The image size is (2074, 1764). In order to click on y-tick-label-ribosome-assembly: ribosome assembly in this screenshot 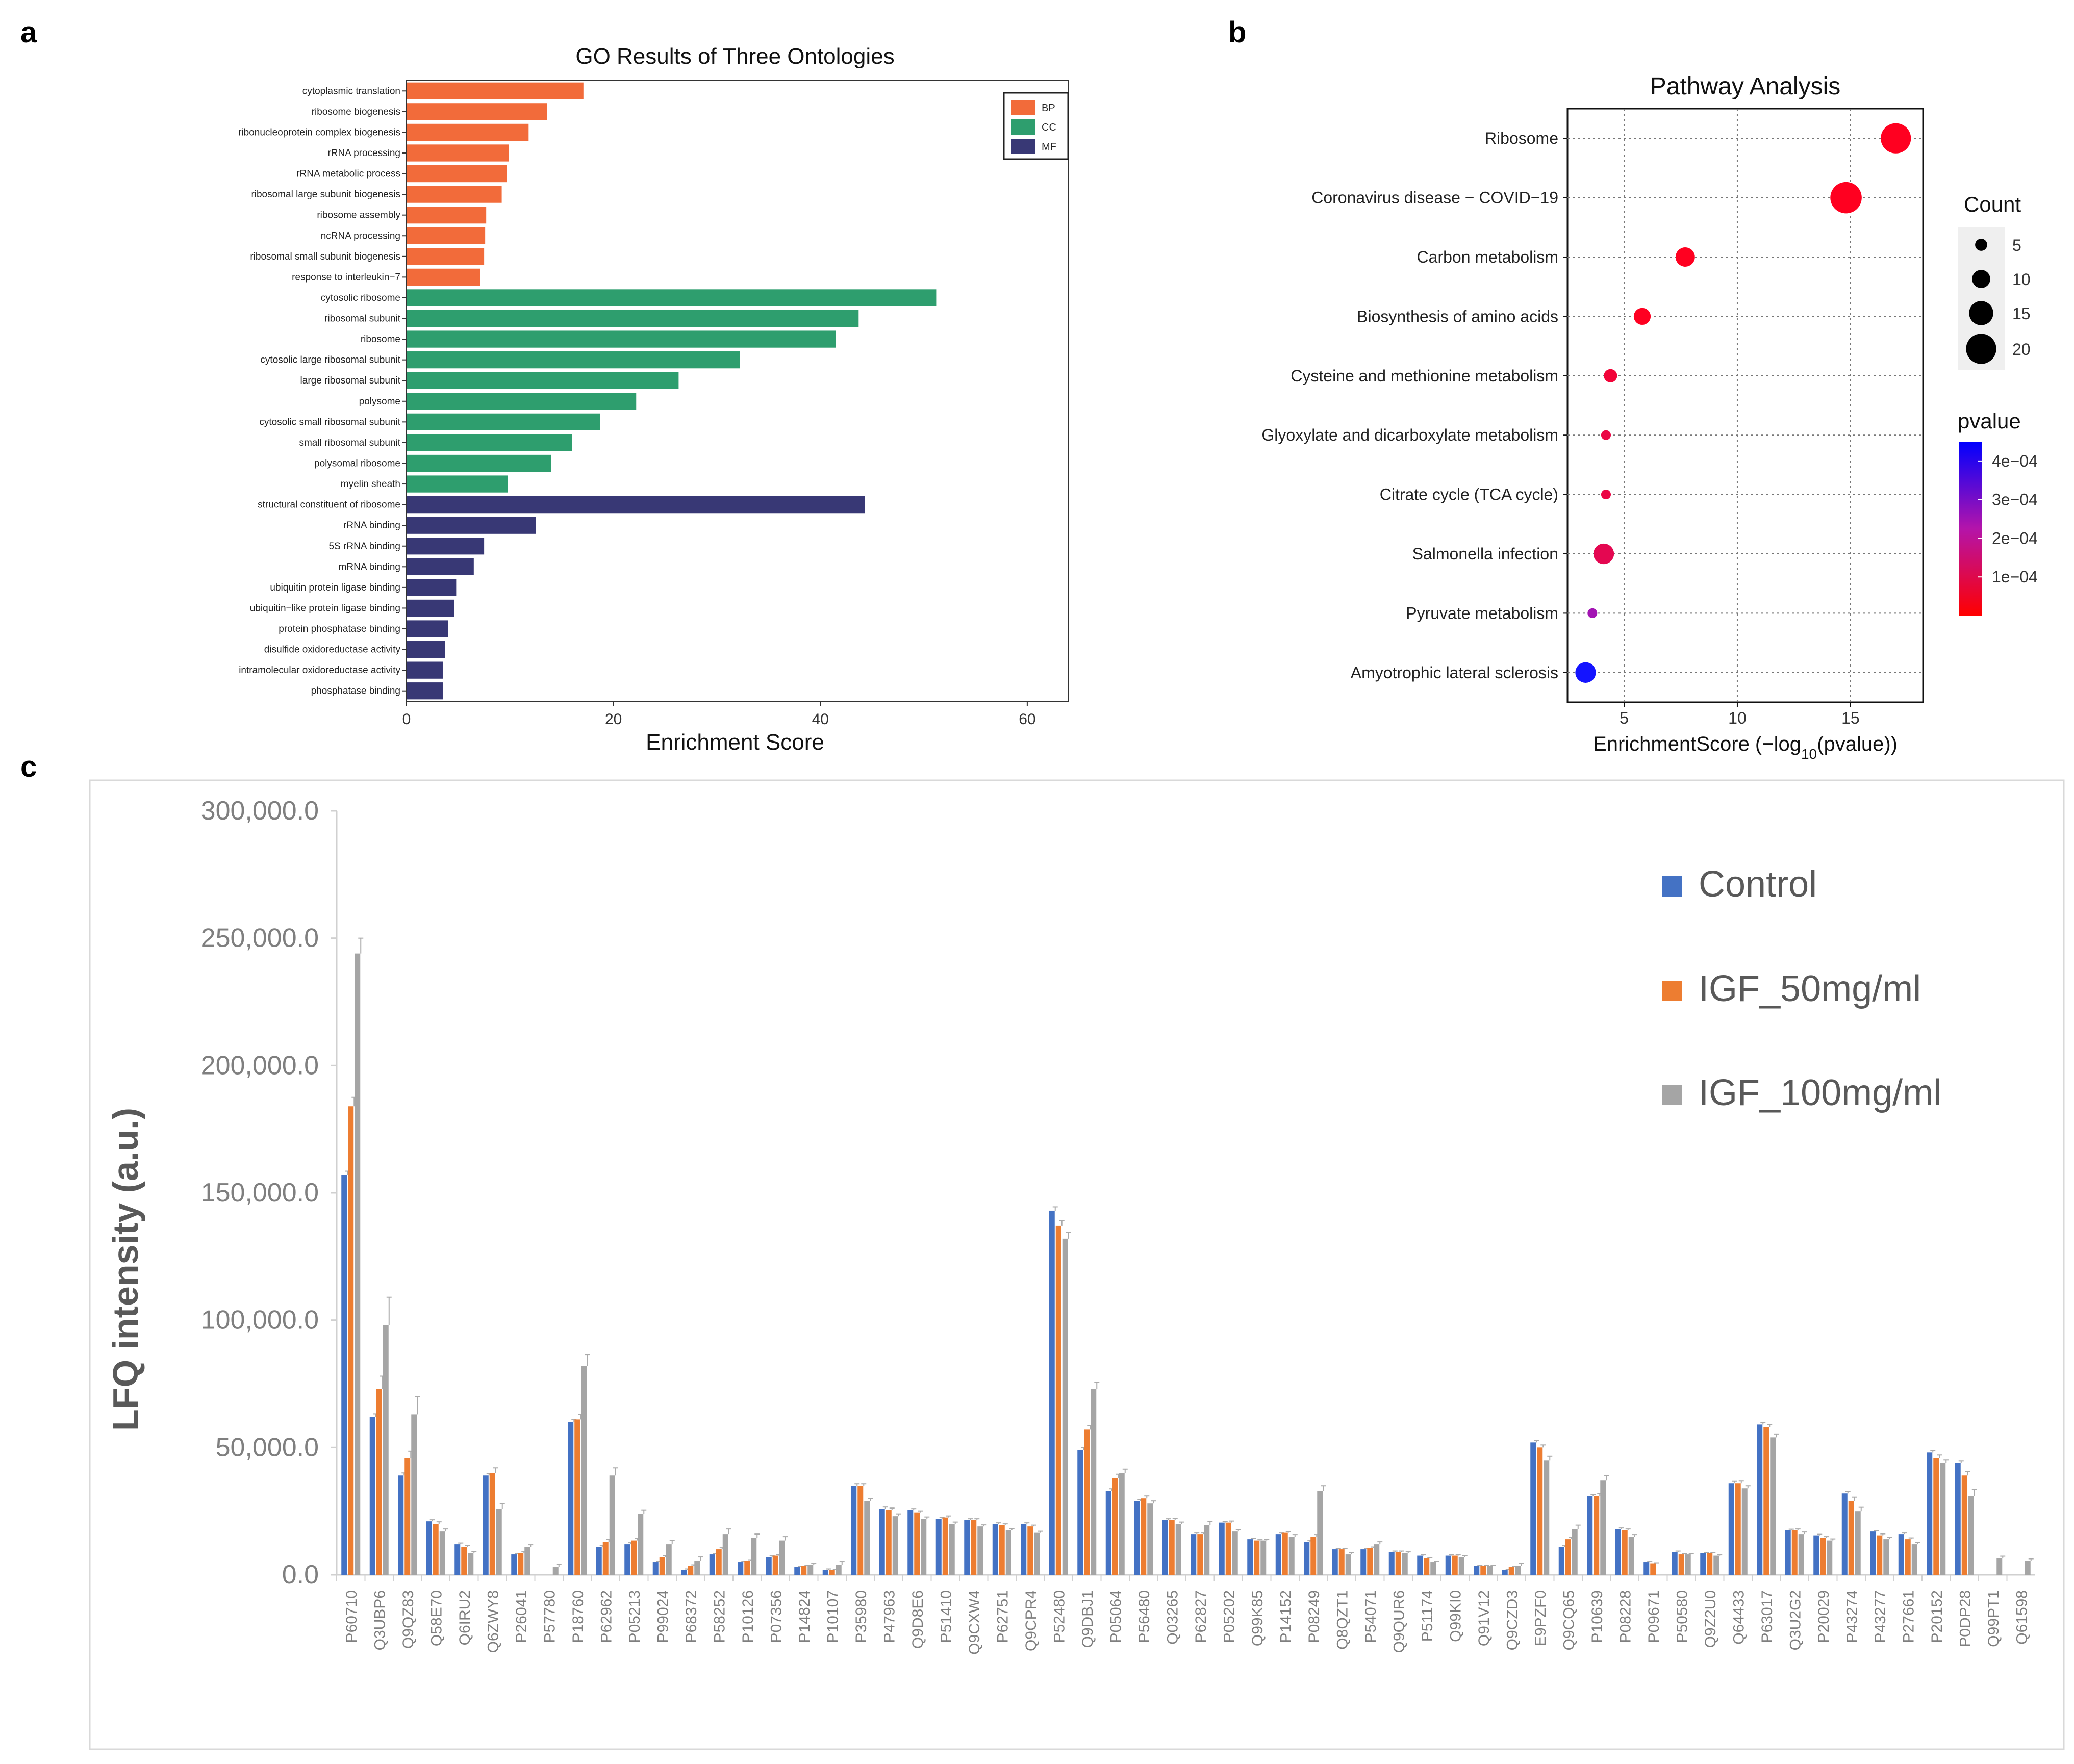, I will do `click(358, 216)`.